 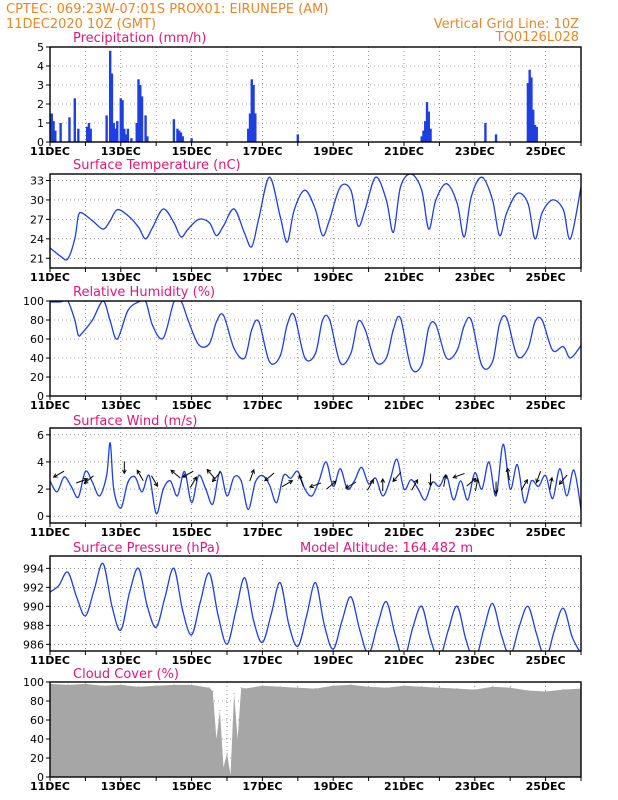 I want to click on y-tick-label: 80, so click(x=37, y=320).